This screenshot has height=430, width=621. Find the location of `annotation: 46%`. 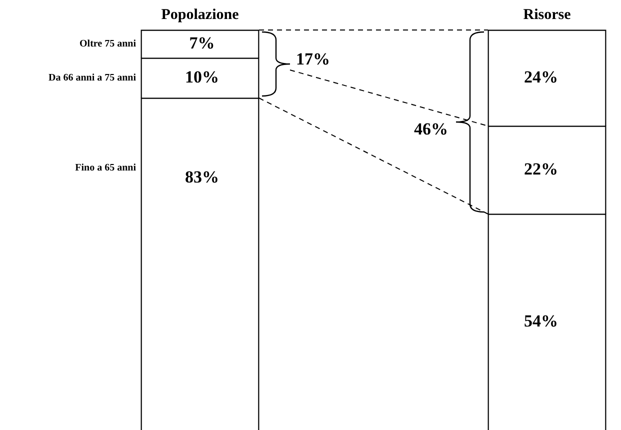

annotation: 46% is located at coordinates (431, 128).